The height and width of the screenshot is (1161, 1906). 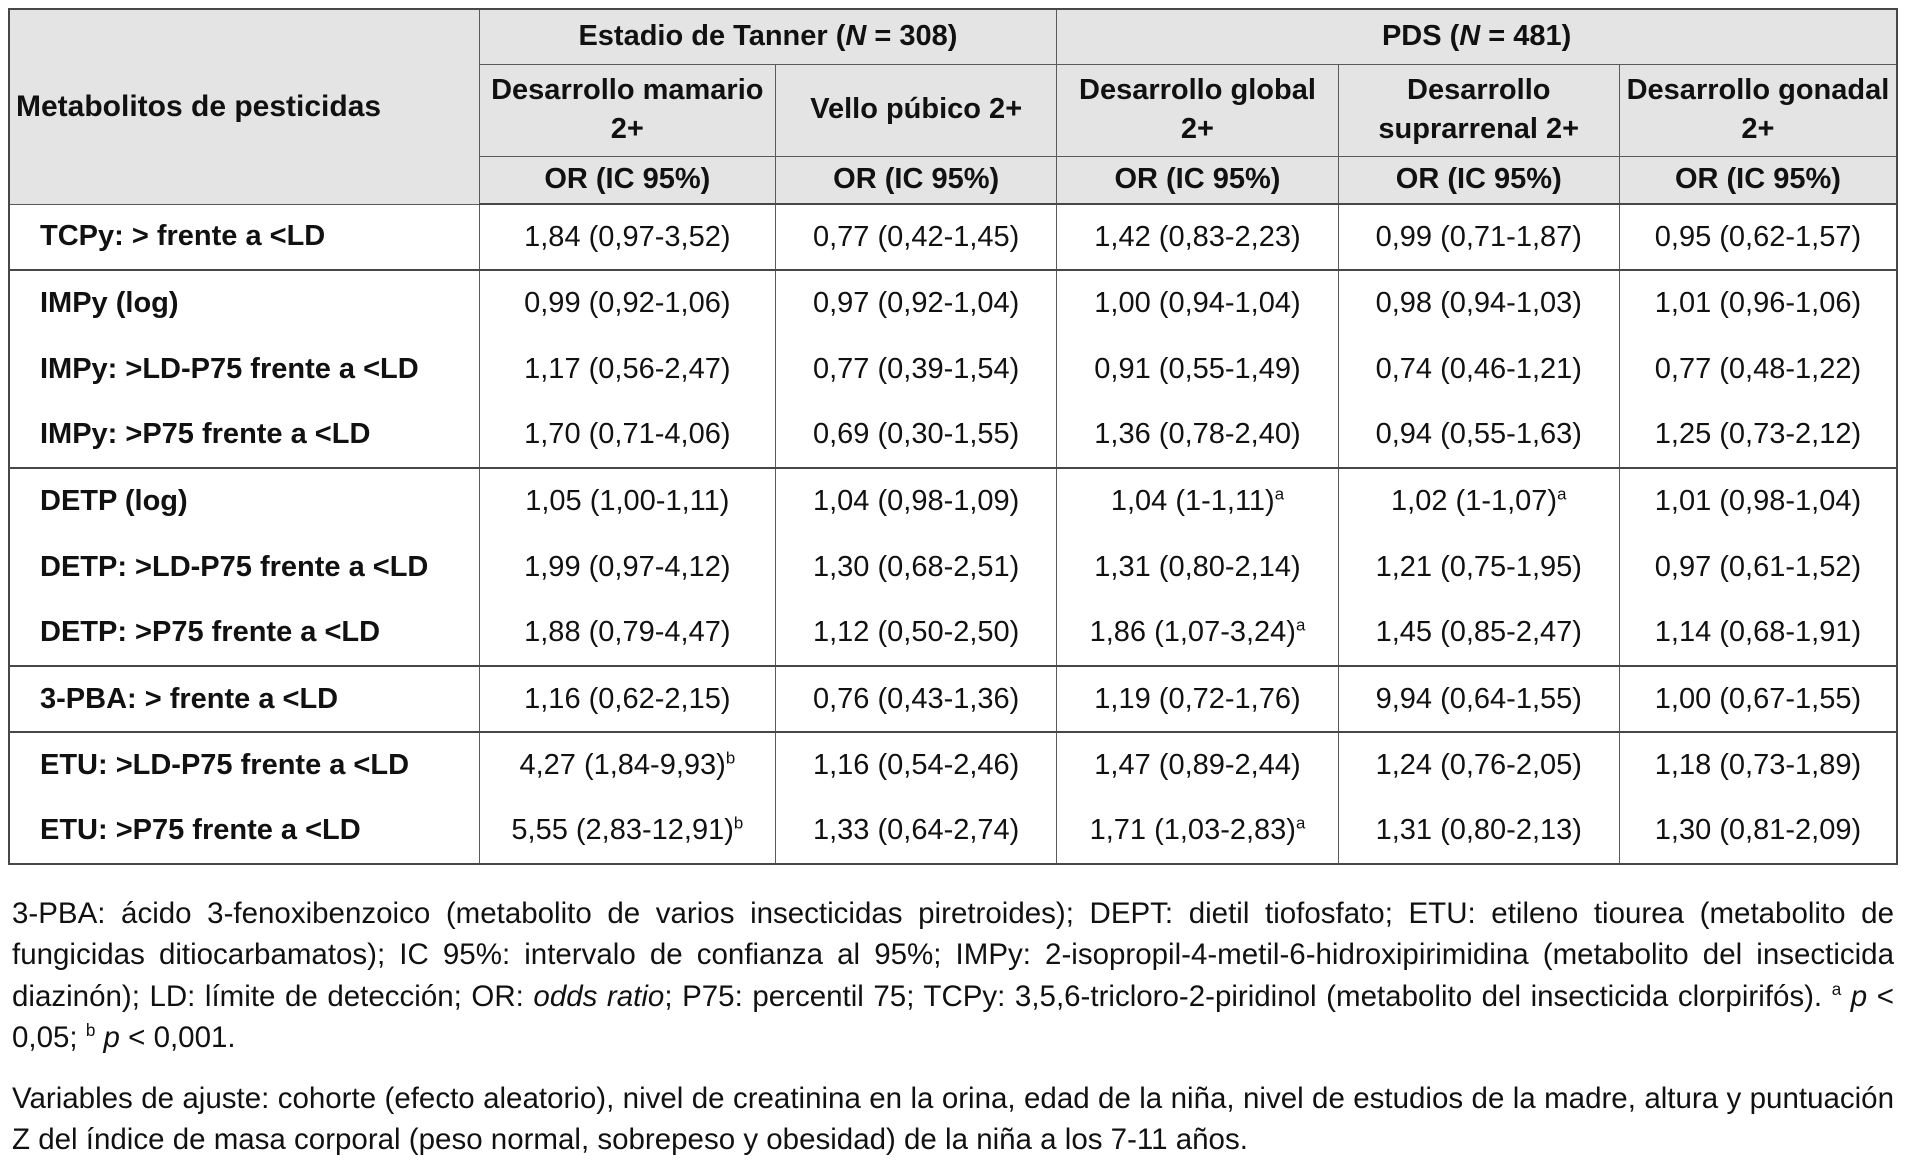 I want to click on row-label: TCPy: > frente a <LD, so click(x=244, y=237).